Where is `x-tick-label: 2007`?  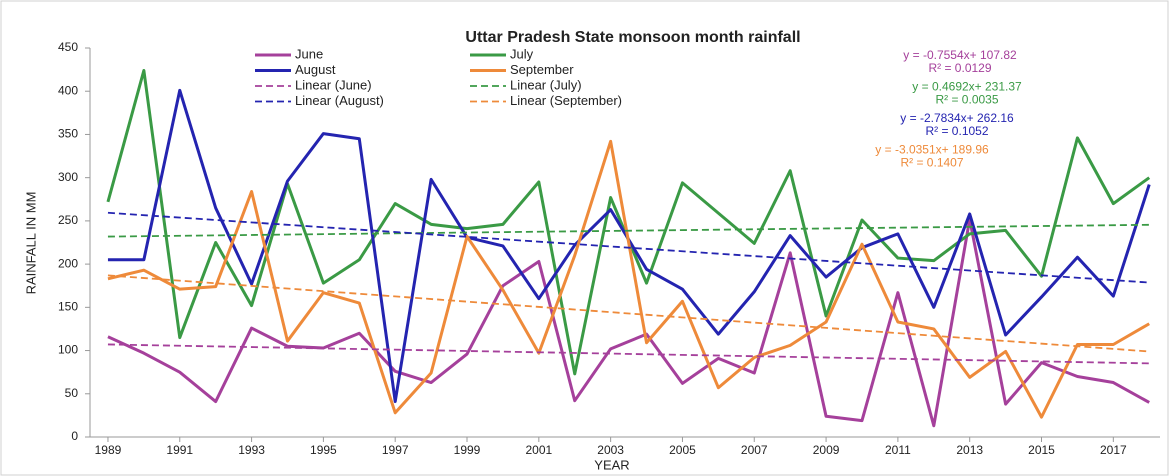
x-tick-label: 2007 is located at coordinates (754, 450).